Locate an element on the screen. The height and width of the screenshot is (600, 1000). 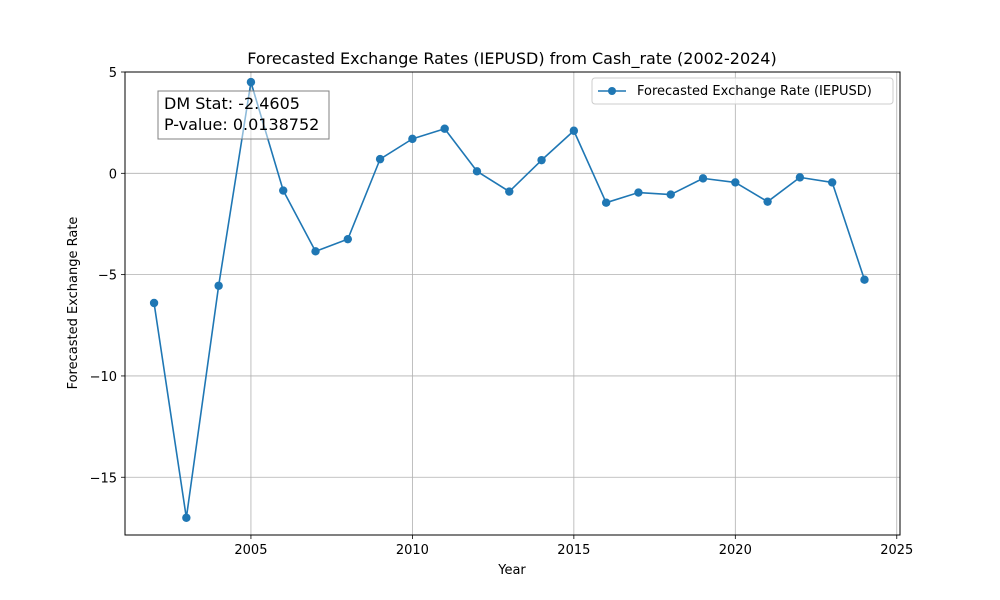
y-axis: −15 −10 −5 0 5 is located at coordinates (107, 276).